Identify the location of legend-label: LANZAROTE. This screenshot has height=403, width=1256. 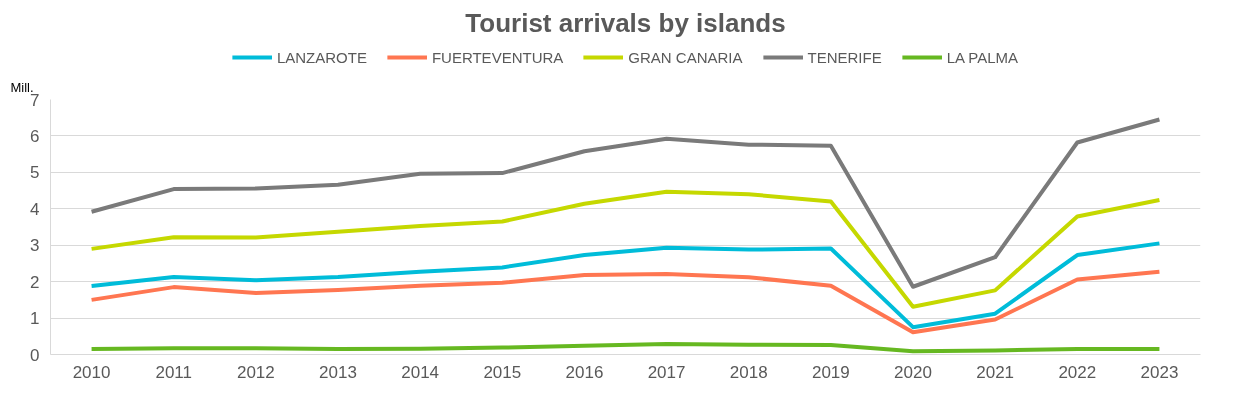
(321, 57).